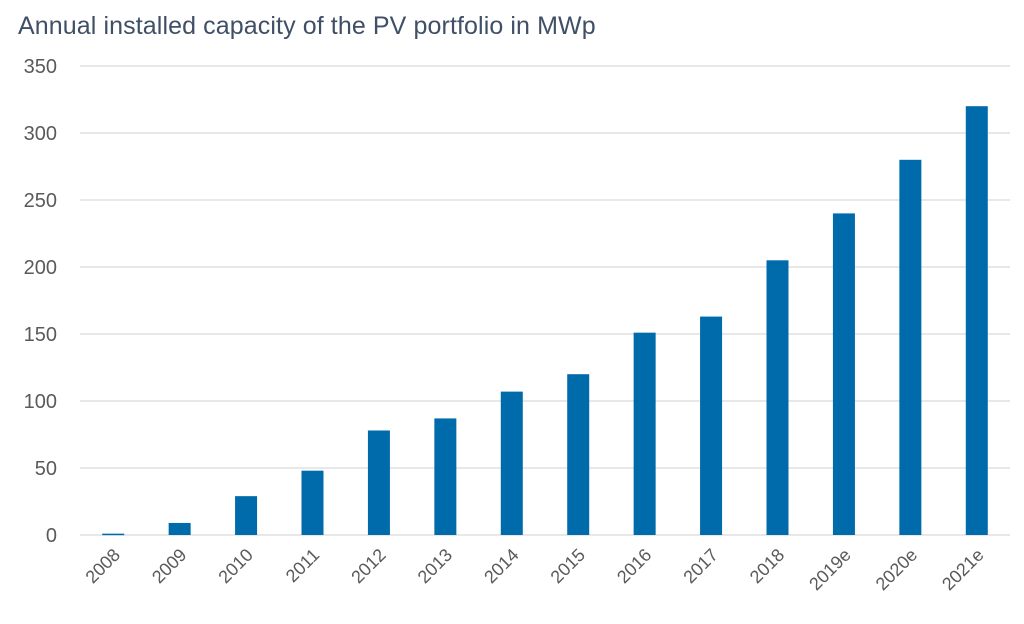 This screenshot has width=1024, height=624. What do you see at coordinates (644, 433) in the screenshot?
I see `bar-2016` at bounding box center [644, 433].